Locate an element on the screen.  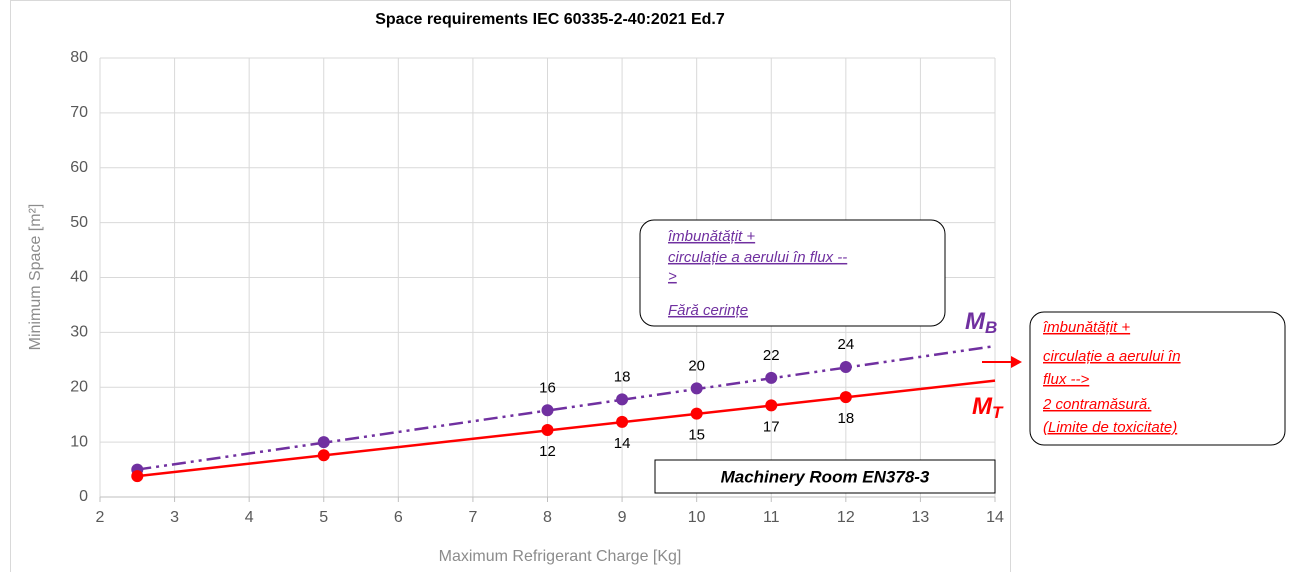
x-axis-label: Maximum Refrigerant Charge [Kg] is located at coordinates (560, 556).